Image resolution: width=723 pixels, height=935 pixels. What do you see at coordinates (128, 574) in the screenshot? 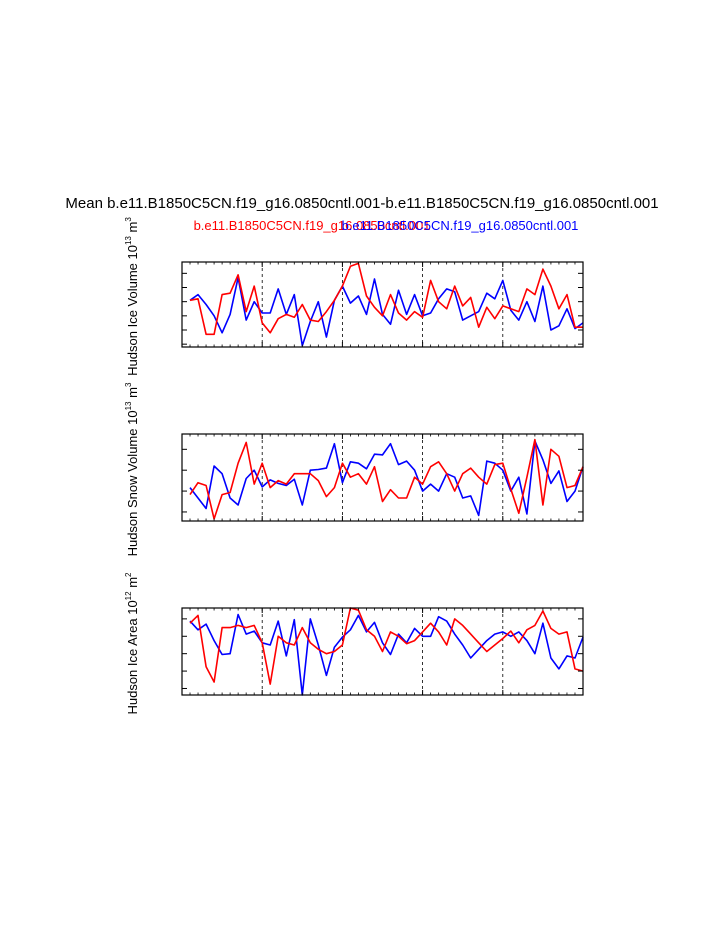
I see `y-axis-label-superscript: 2` at bounding box center [128, 574].